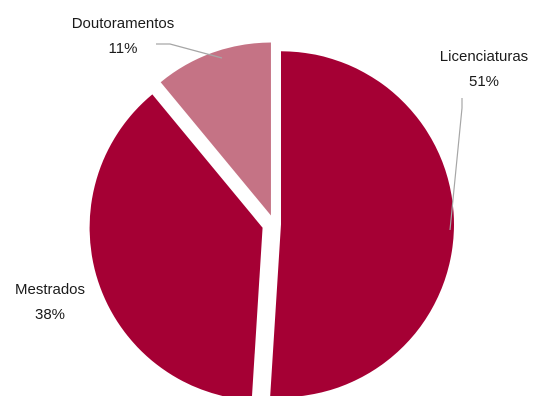  I want to click on label-doutoramentos-value: 11%, so click(123, 48).